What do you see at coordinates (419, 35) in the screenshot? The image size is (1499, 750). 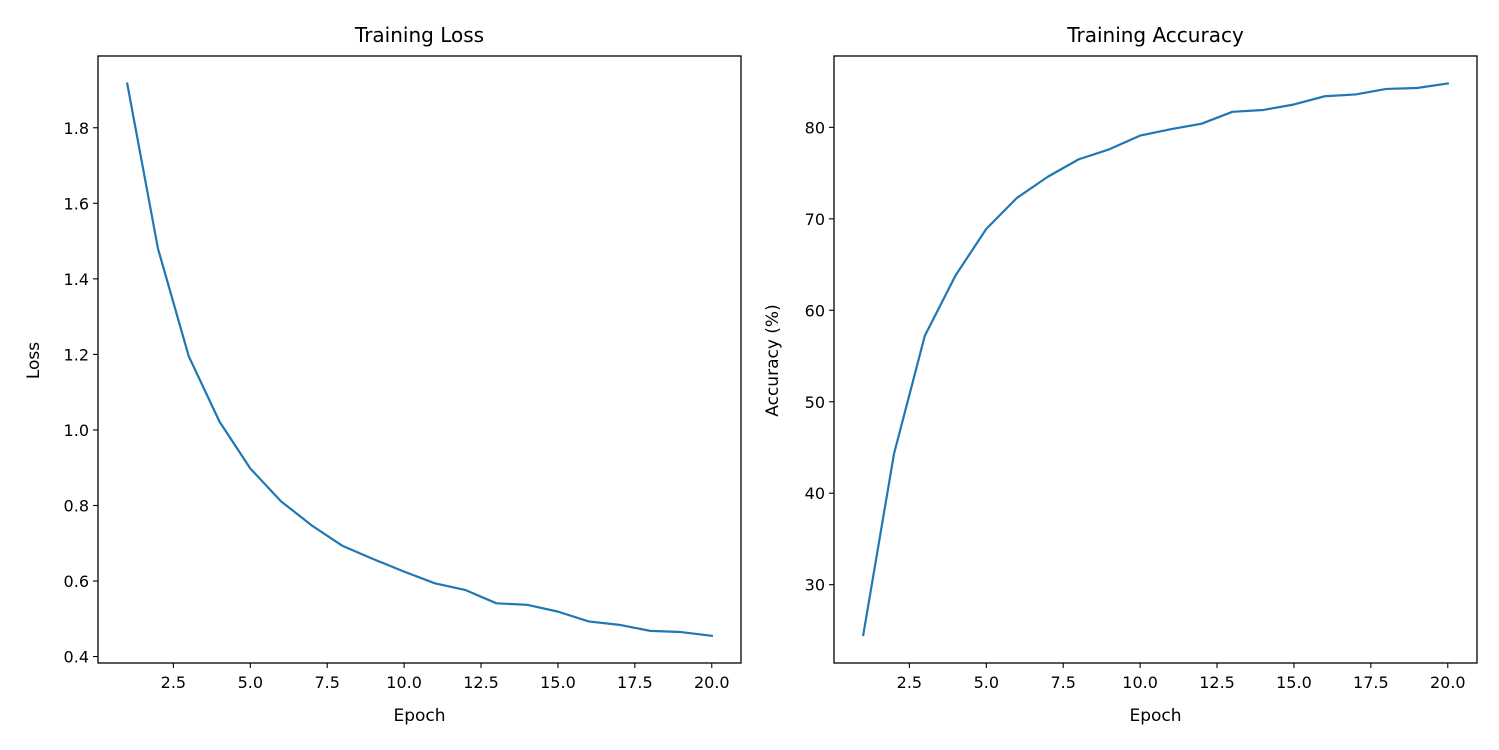 I see `loss-chart-title: Training Loss` at bounding box center [419, 35].